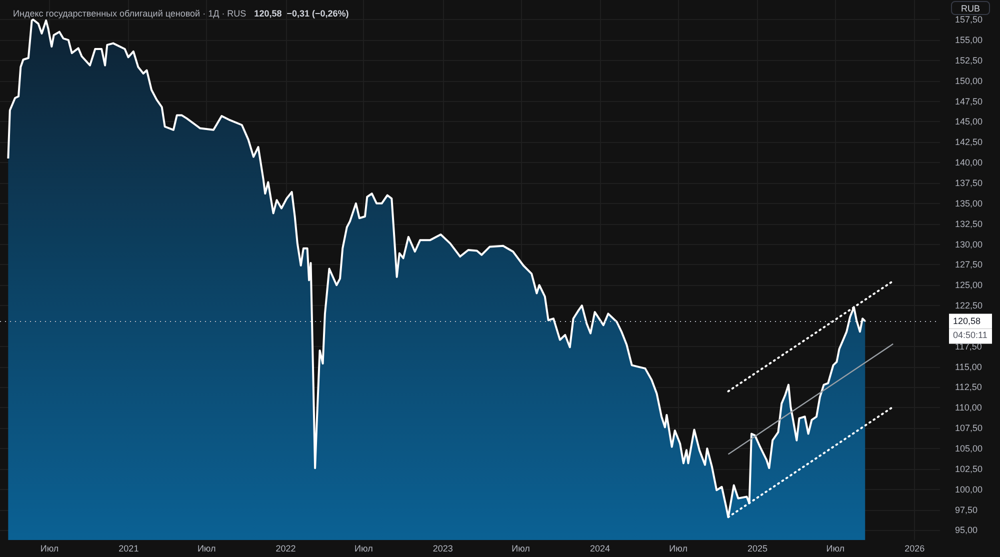  What do you see at coordinates (966, 530) in the screenshot?
I see `y-tick-label: 95,00` at bounding box center [966, 530].